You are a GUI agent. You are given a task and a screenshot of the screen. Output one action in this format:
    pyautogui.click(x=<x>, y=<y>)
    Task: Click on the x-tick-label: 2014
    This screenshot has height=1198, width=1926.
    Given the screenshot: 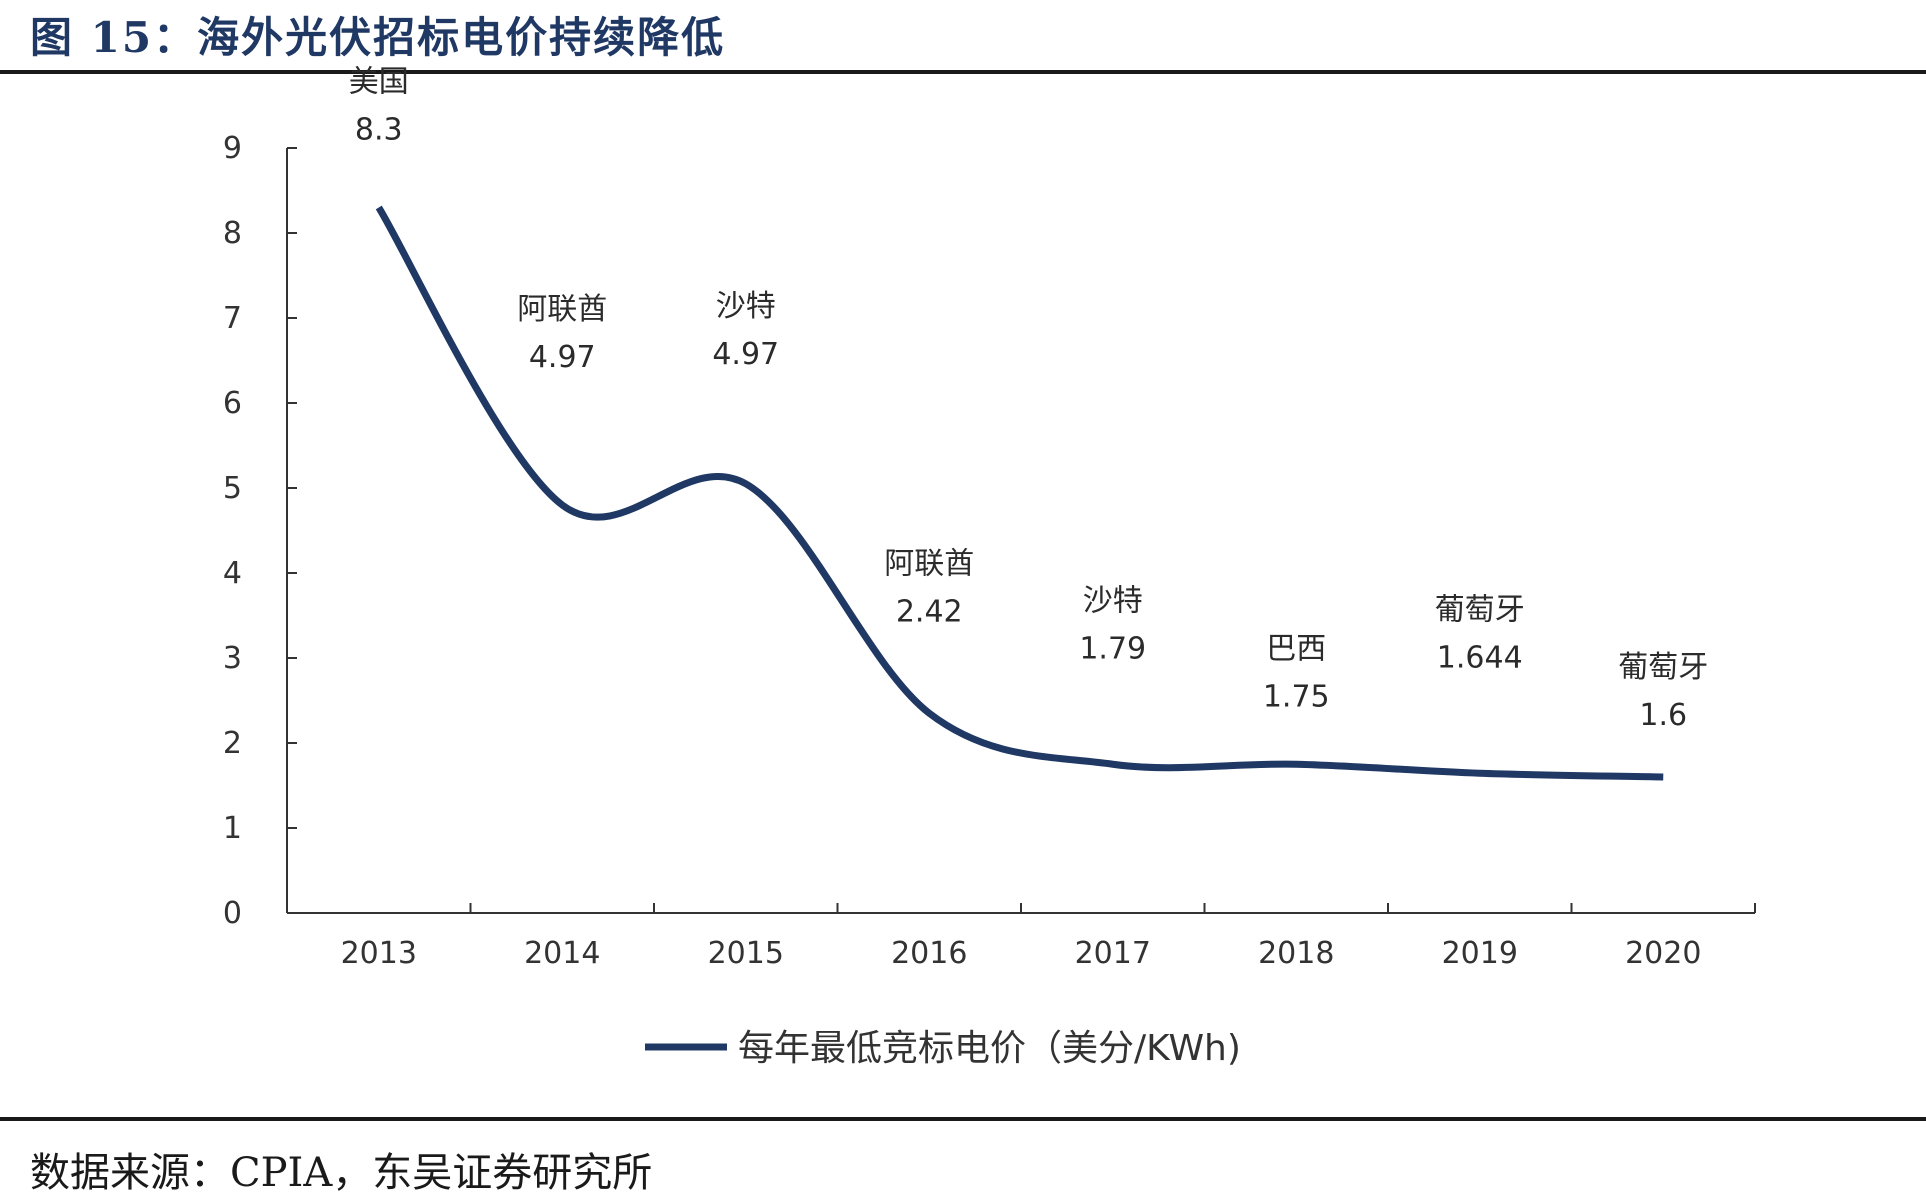 What is the action you would take?
    pyautogui.click(x=562, y=953)
    